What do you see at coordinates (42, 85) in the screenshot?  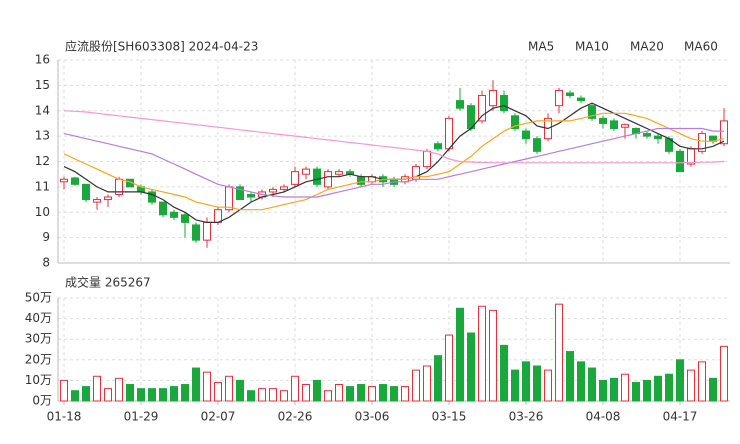 I see `y-tick-label: 15` at bounding box center [42, 85].